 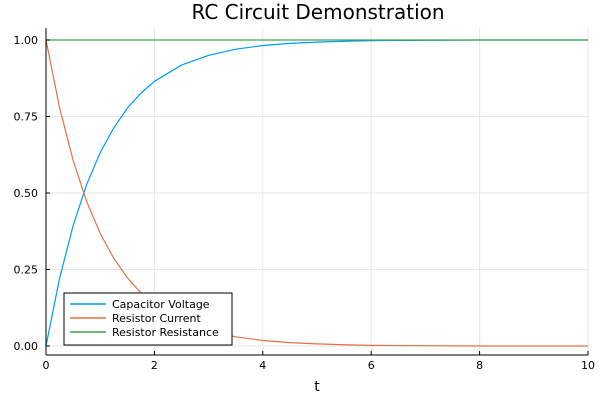 What do you see at coordinates (26, 270) in the screenshot?
I see `y-tick-label: 0.25` at bounding box center [26, 270].